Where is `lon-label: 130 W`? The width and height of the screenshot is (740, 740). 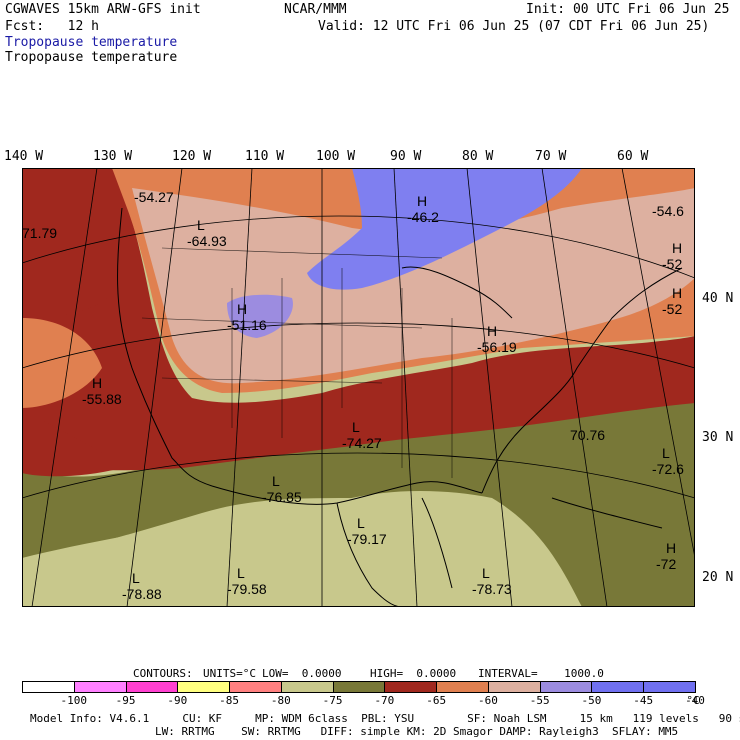
lon-label: 130 W is located at coordinates (113, 156).